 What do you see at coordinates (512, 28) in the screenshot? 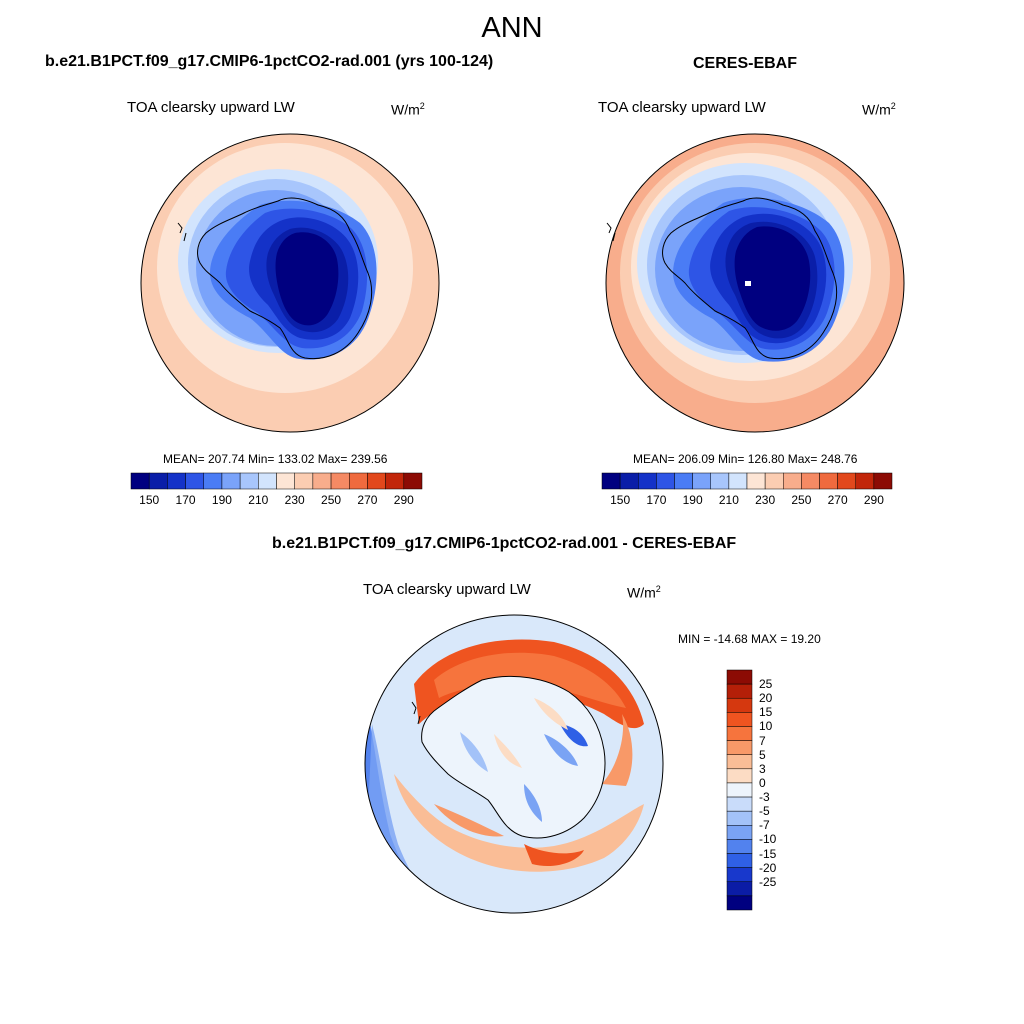
I see `figure-title: ANN` at bounding box center [512, 28].